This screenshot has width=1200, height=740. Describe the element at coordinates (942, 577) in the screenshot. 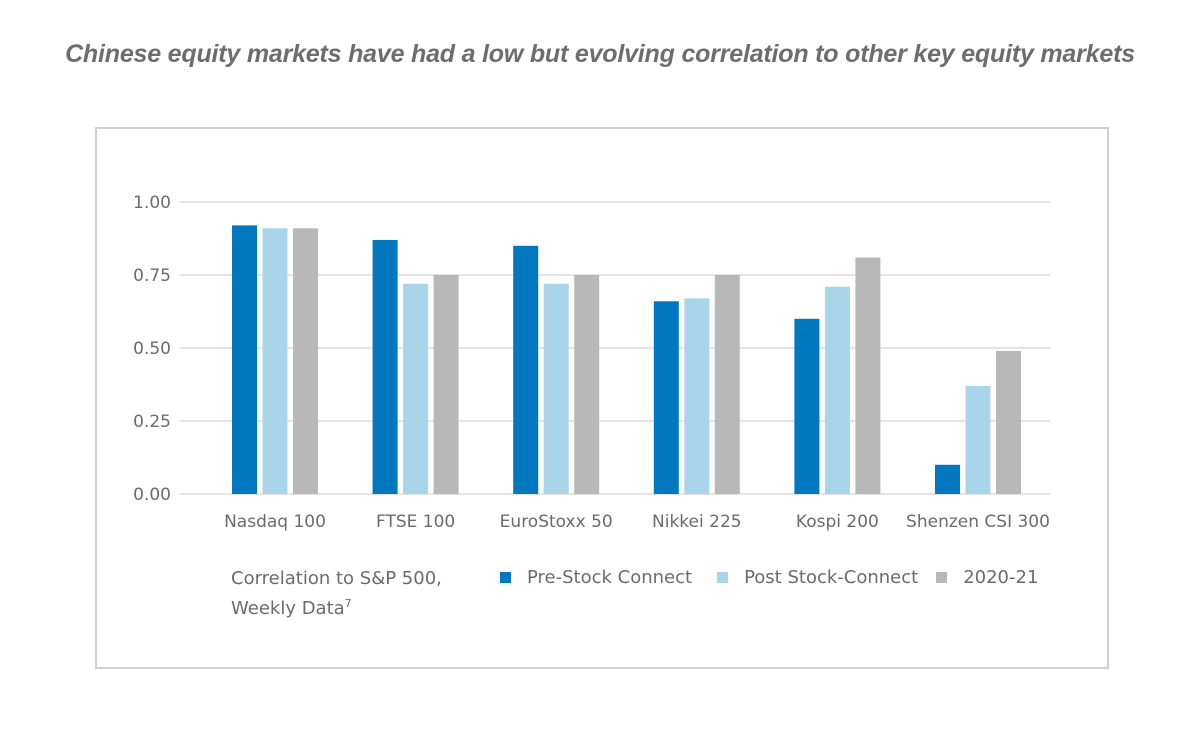

I see `legend-swatch-recent` at that location.